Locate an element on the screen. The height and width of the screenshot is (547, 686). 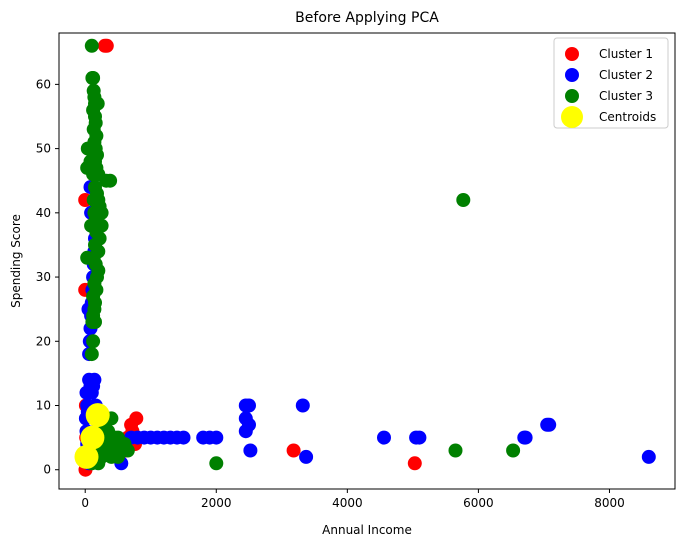
y-axis: 0 10 20 30 40 50 60 is located at coordinates (47, 277).